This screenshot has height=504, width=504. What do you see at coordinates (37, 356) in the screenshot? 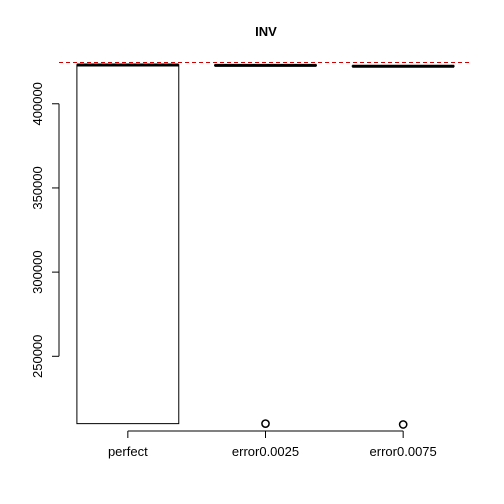
I see `y-tick-label: 250000` at bounding box center [37, 356].